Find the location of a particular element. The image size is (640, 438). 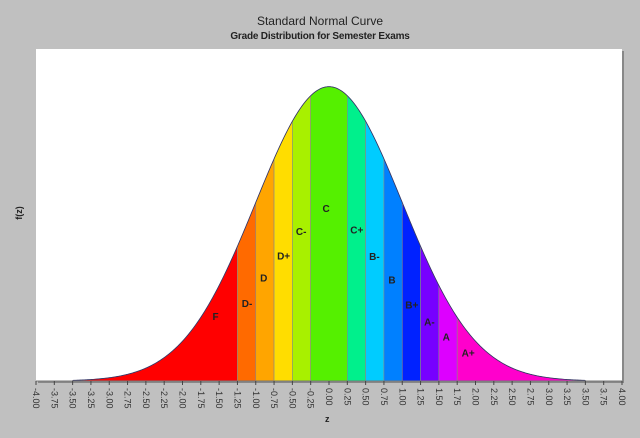

grade-label: F is located at coordinates (215, 317).